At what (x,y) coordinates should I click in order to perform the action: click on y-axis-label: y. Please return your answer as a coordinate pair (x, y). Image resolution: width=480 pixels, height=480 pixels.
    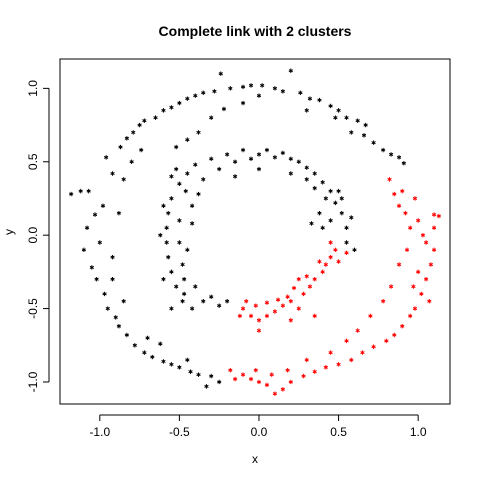
    Looking at the image, I should click on (9, 232).